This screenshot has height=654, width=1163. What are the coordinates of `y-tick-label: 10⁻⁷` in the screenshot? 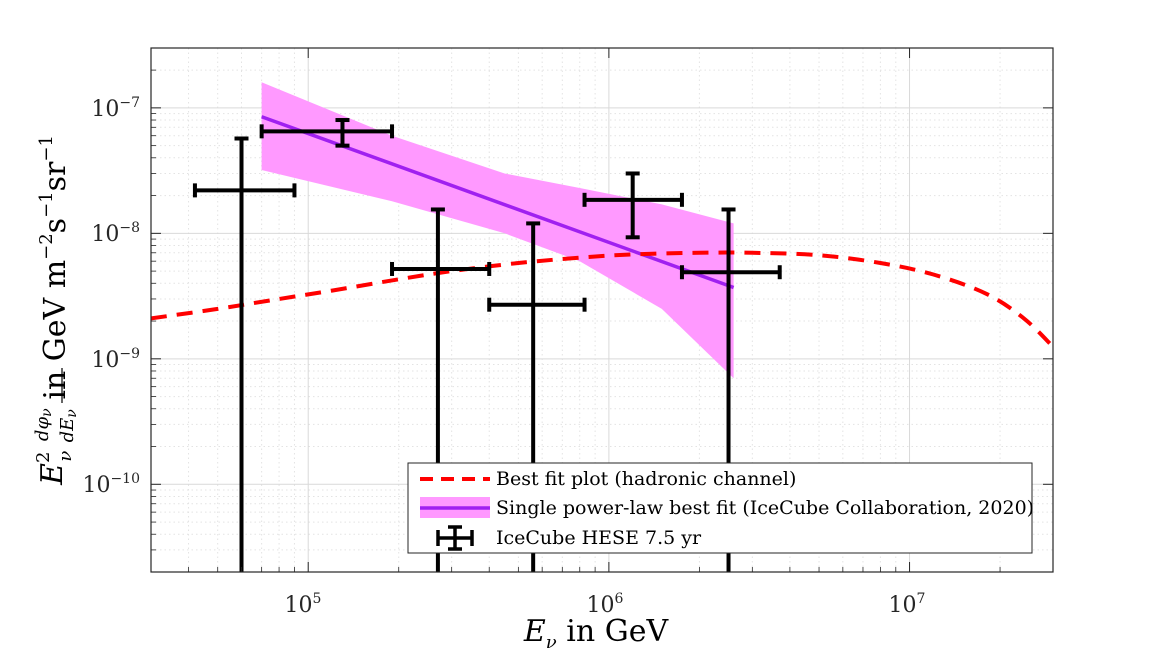 It's located at (115, 108).